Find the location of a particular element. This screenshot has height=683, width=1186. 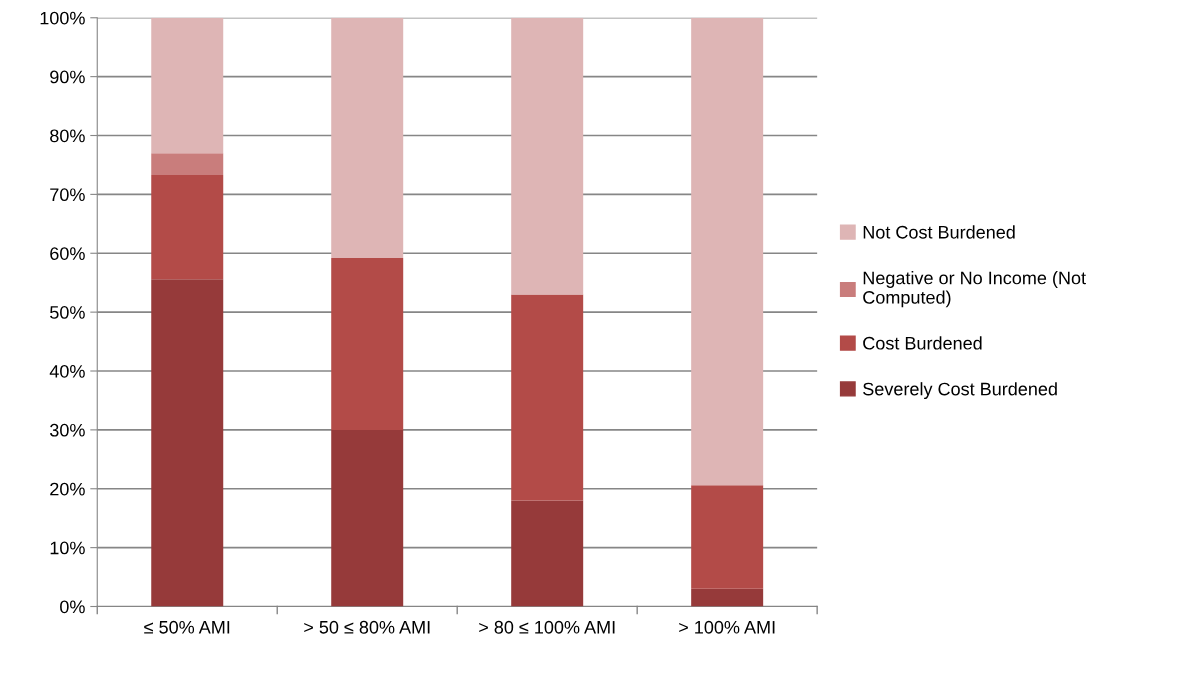

legend-label: Severely Cost Burdened is located at coordinates (960, 390).